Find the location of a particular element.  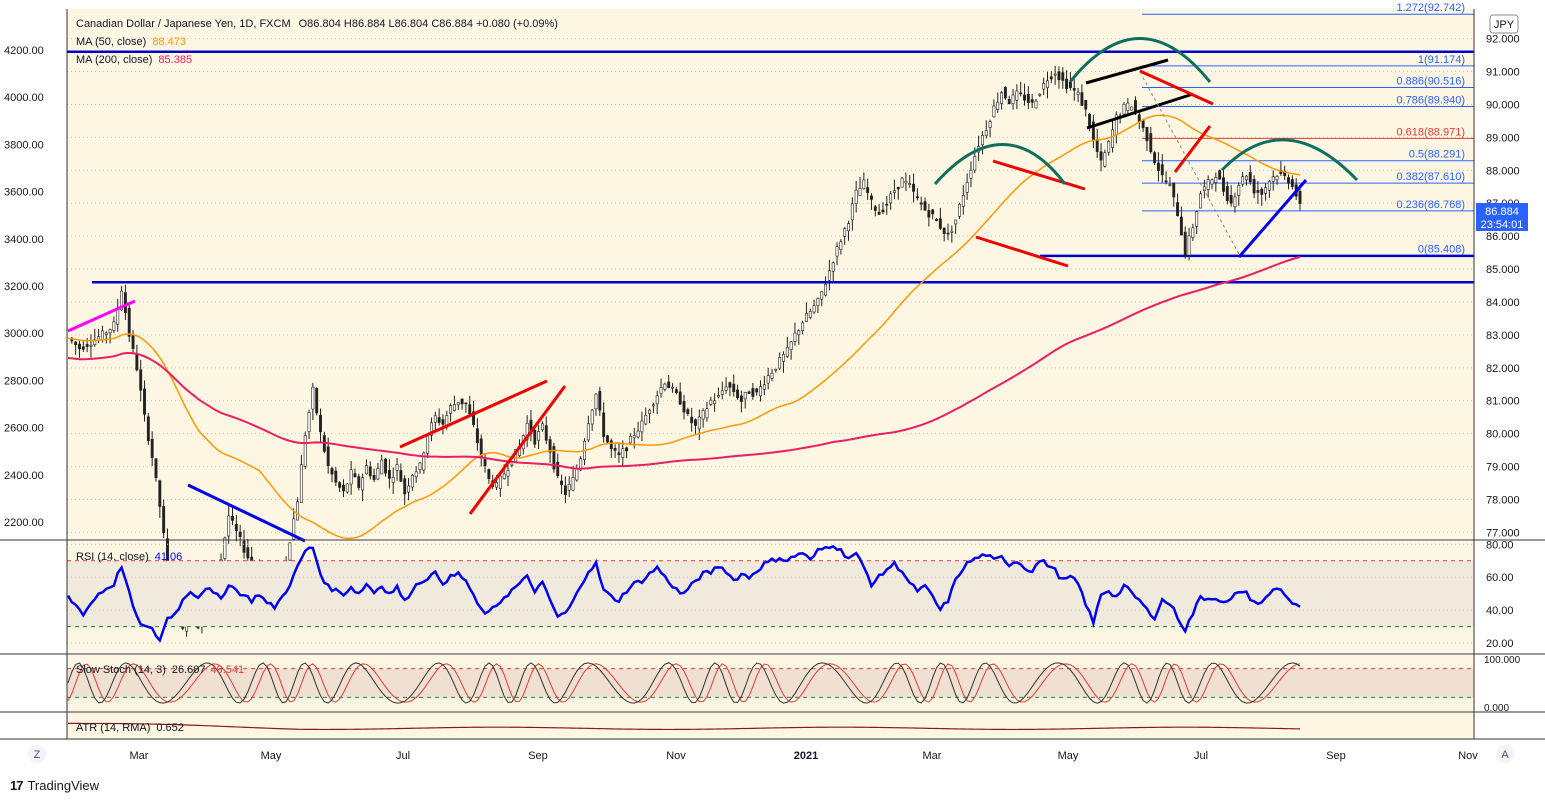

fib-label-6: 0.382(87.610) is located at coordinates (1431, 177).